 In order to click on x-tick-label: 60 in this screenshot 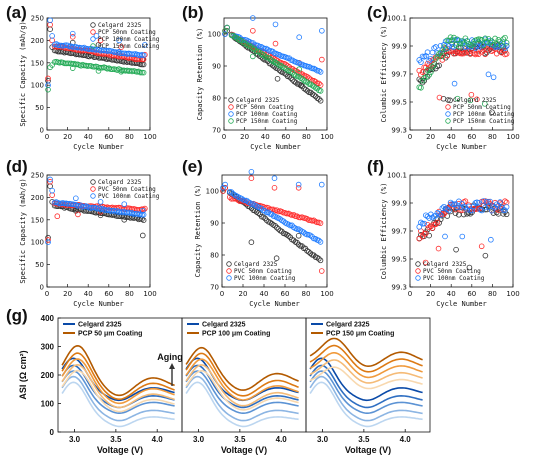, I will do `click(285, 294)`.